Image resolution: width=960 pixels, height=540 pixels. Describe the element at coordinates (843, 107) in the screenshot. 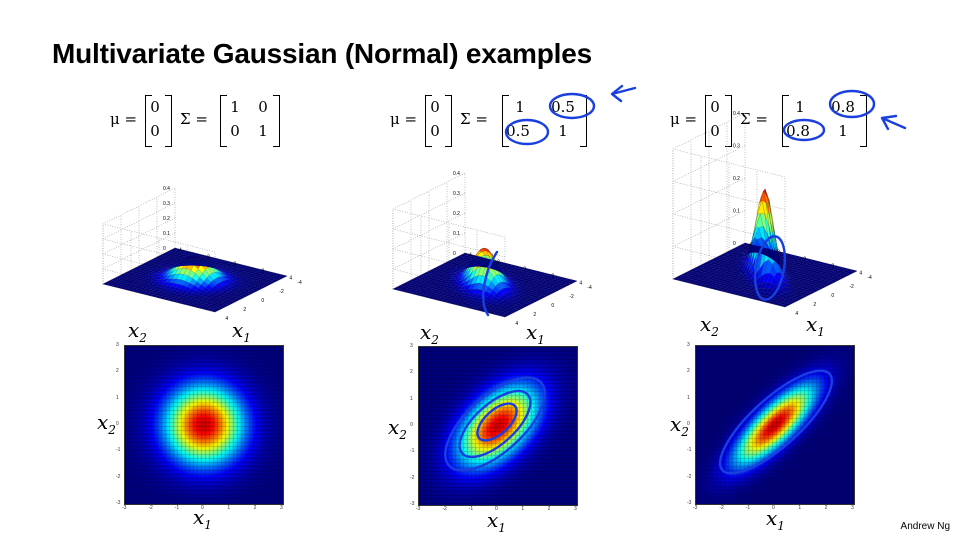

I see `sigma-01: 0.8` at that location.